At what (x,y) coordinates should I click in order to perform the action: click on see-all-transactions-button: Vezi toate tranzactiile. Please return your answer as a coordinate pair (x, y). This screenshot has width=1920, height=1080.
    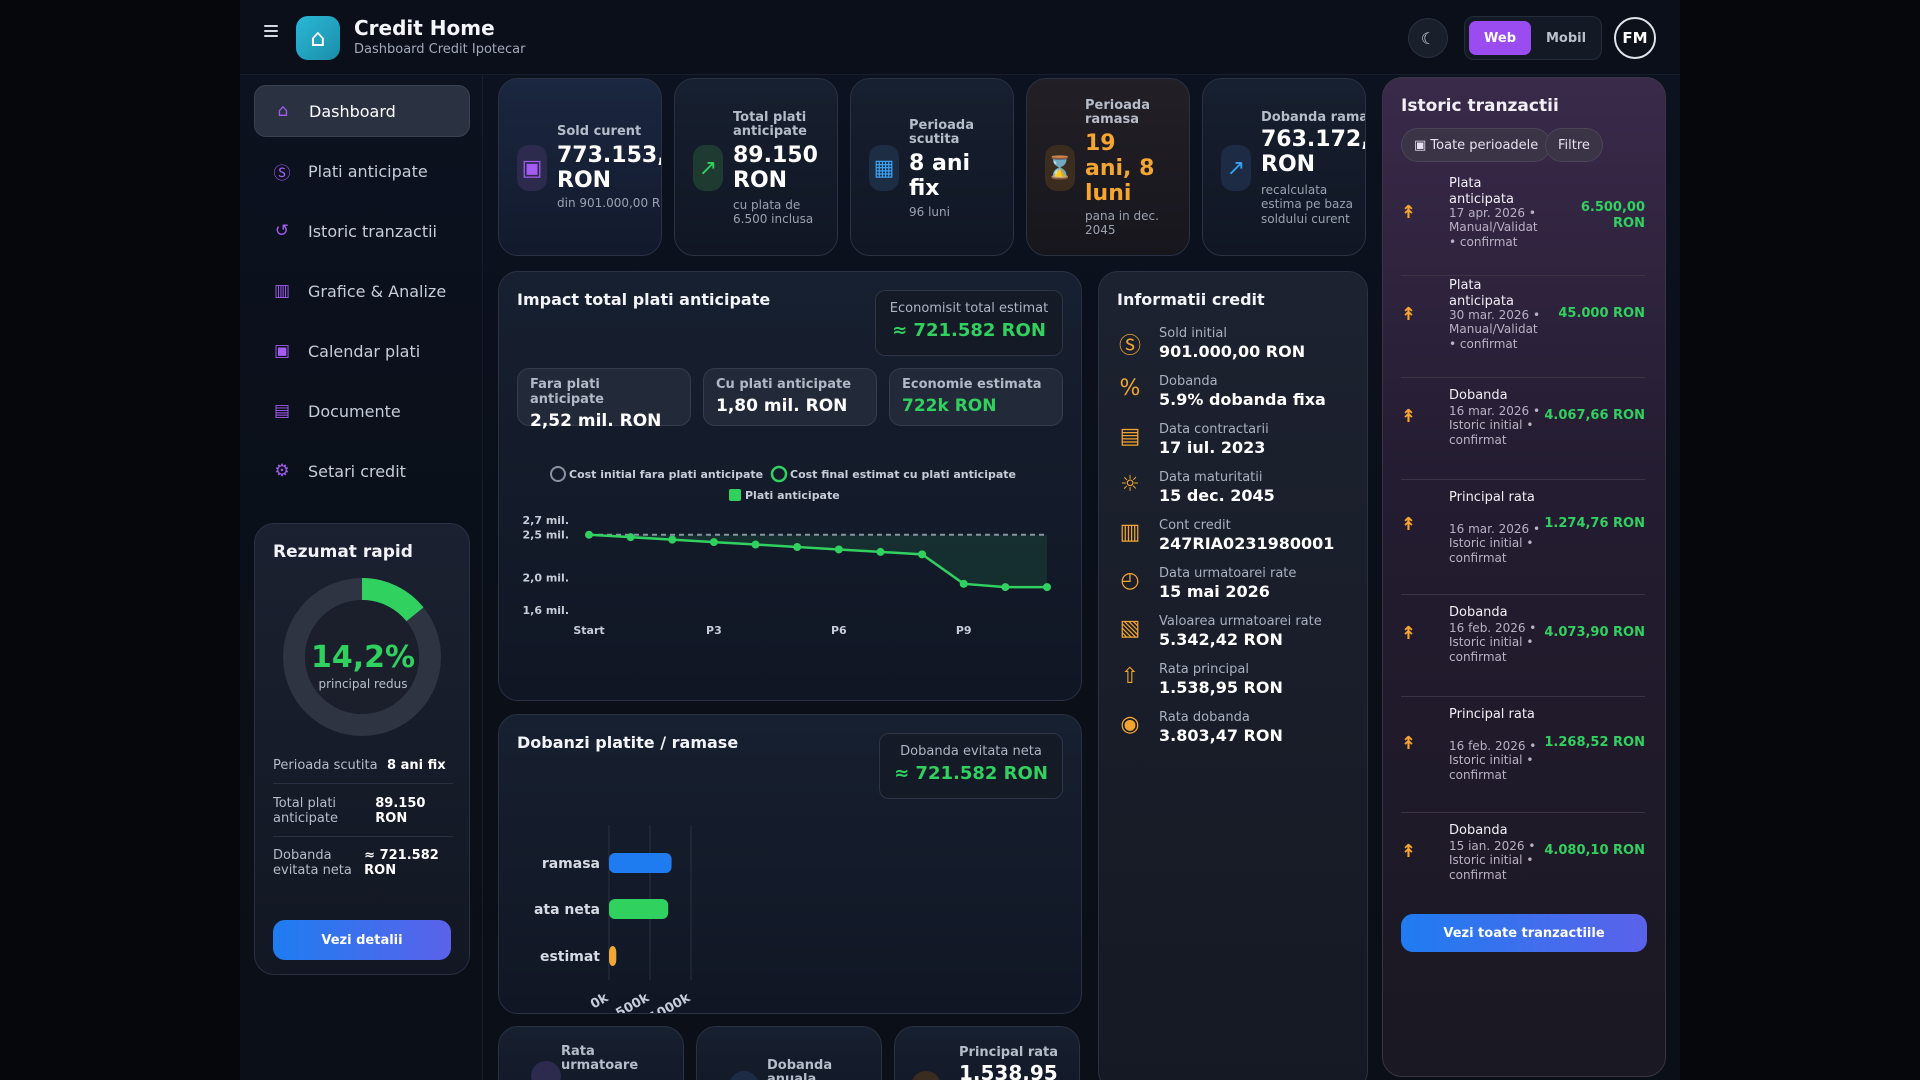
    Looking at the image, I should click on (1524, 933).